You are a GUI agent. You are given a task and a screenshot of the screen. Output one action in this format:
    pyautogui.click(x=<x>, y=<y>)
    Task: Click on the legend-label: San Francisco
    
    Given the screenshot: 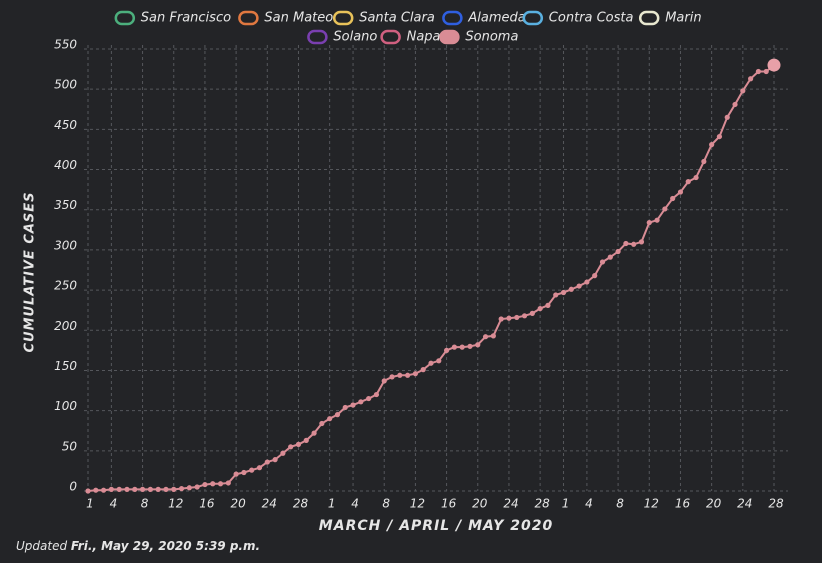 What is the action you would take?
    pyautogui.click(x=186, y=18)
    